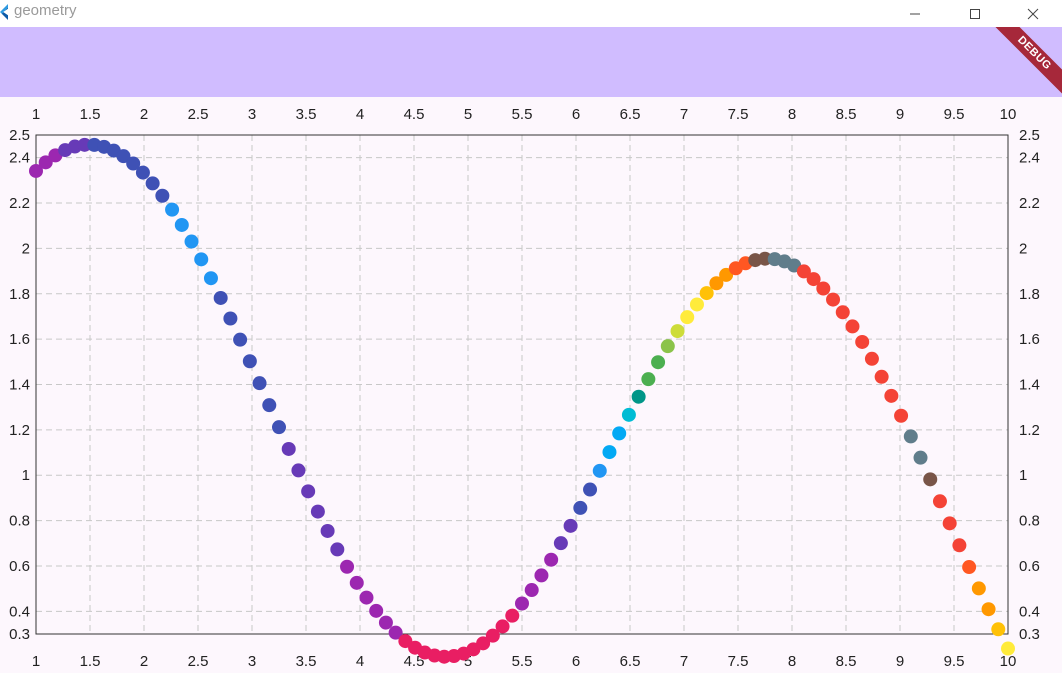 This screenshot has width=1062, height=673. I want to click on x-tick-label-top: 2.5, so click(198, 114).